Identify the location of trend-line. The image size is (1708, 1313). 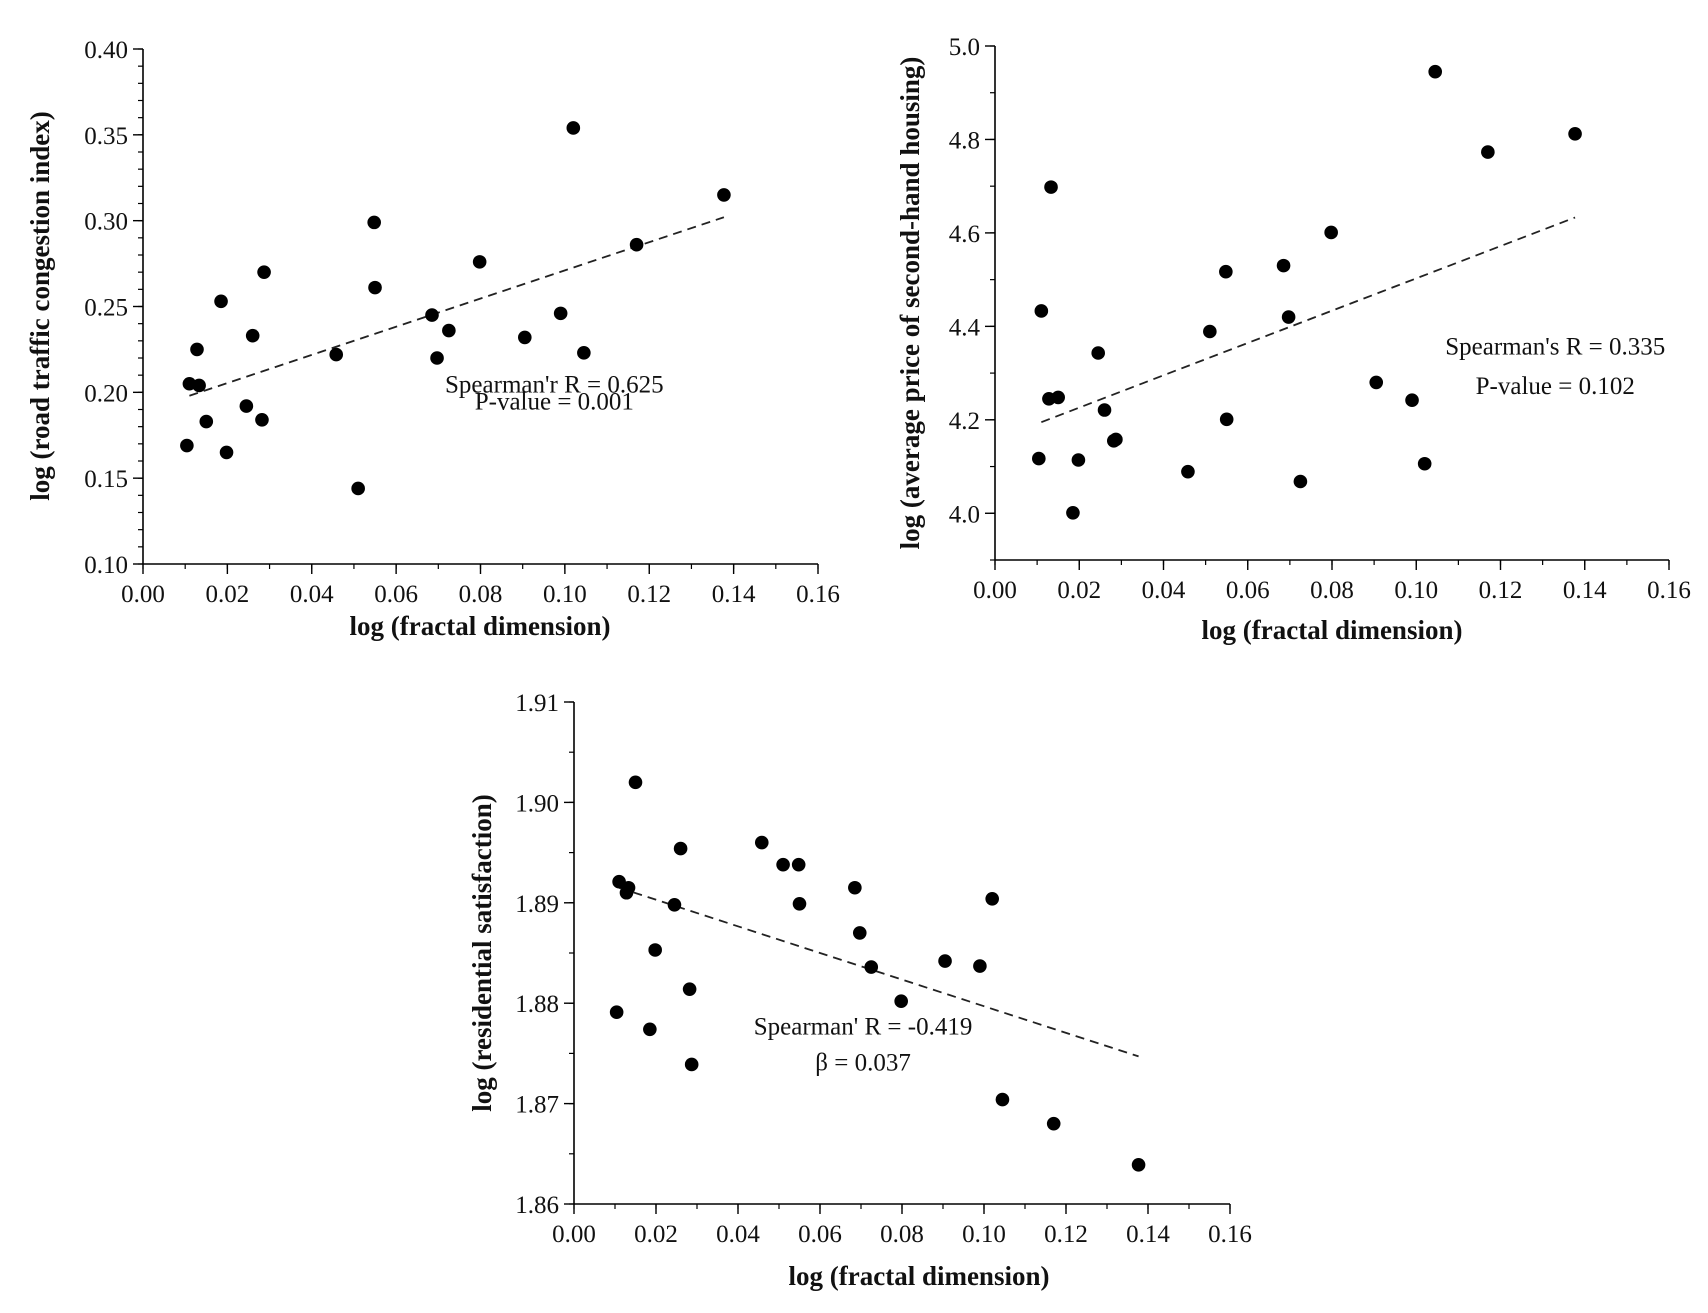
(1308, 319).